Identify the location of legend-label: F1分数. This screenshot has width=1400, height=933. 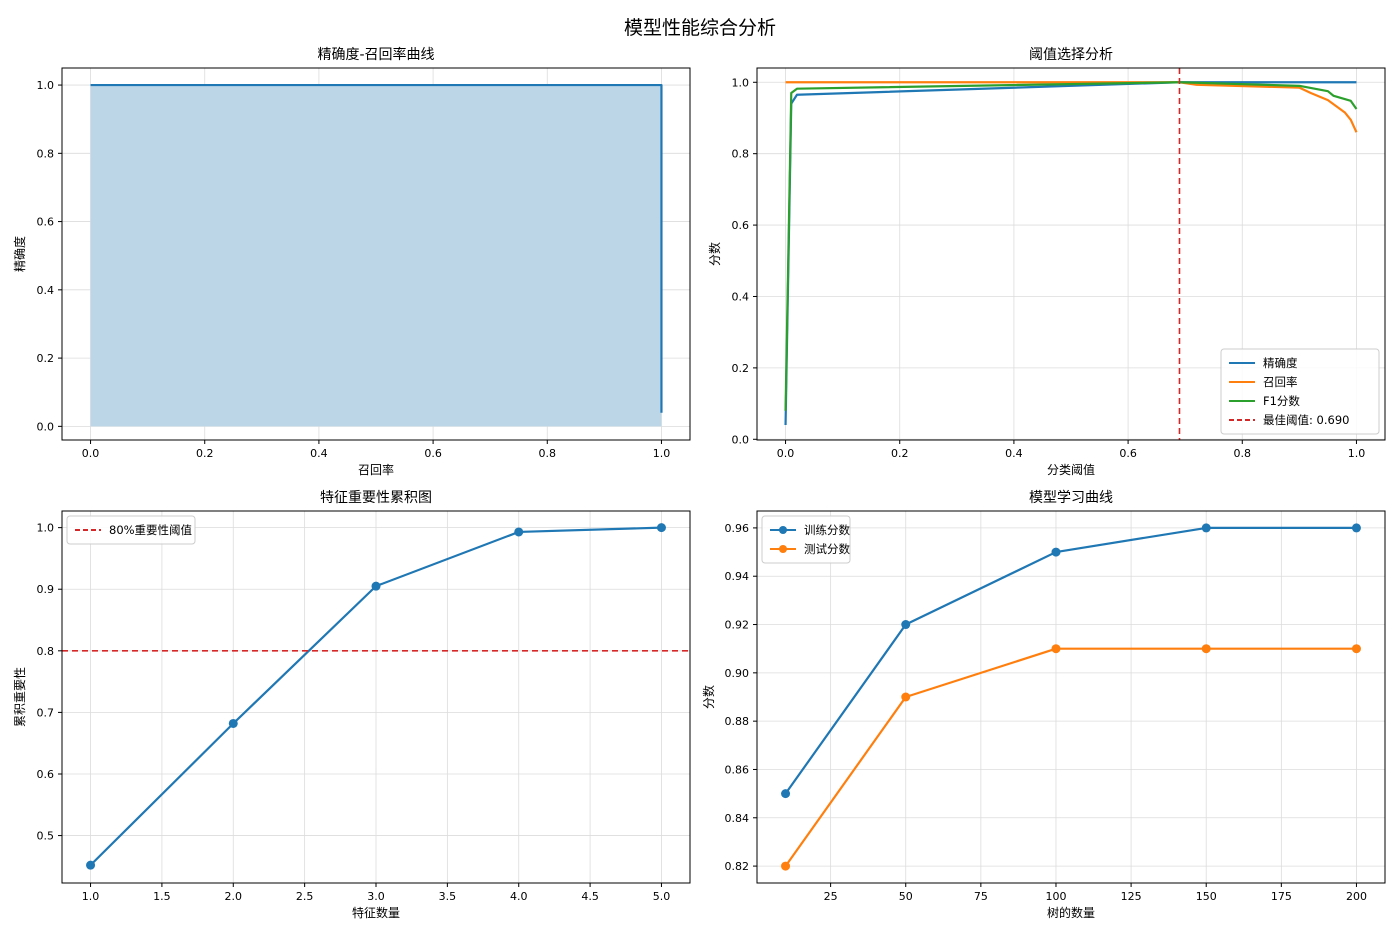
(1281, 401).